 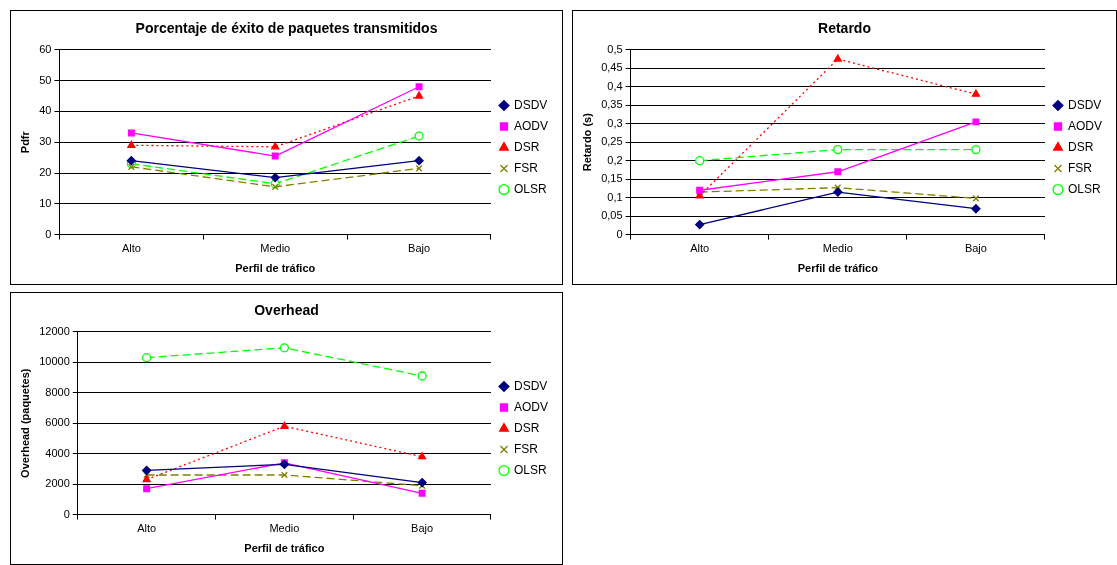 I want to click on y-tick-label: 20, so click(x=45, y=172).